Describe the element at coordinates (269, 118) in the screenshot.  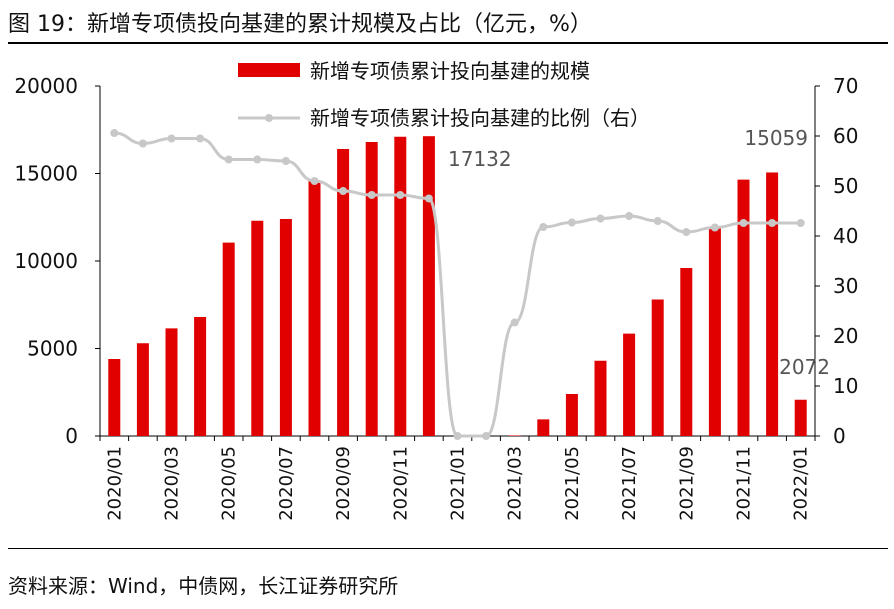
I see `legend-line-marker` at that location.